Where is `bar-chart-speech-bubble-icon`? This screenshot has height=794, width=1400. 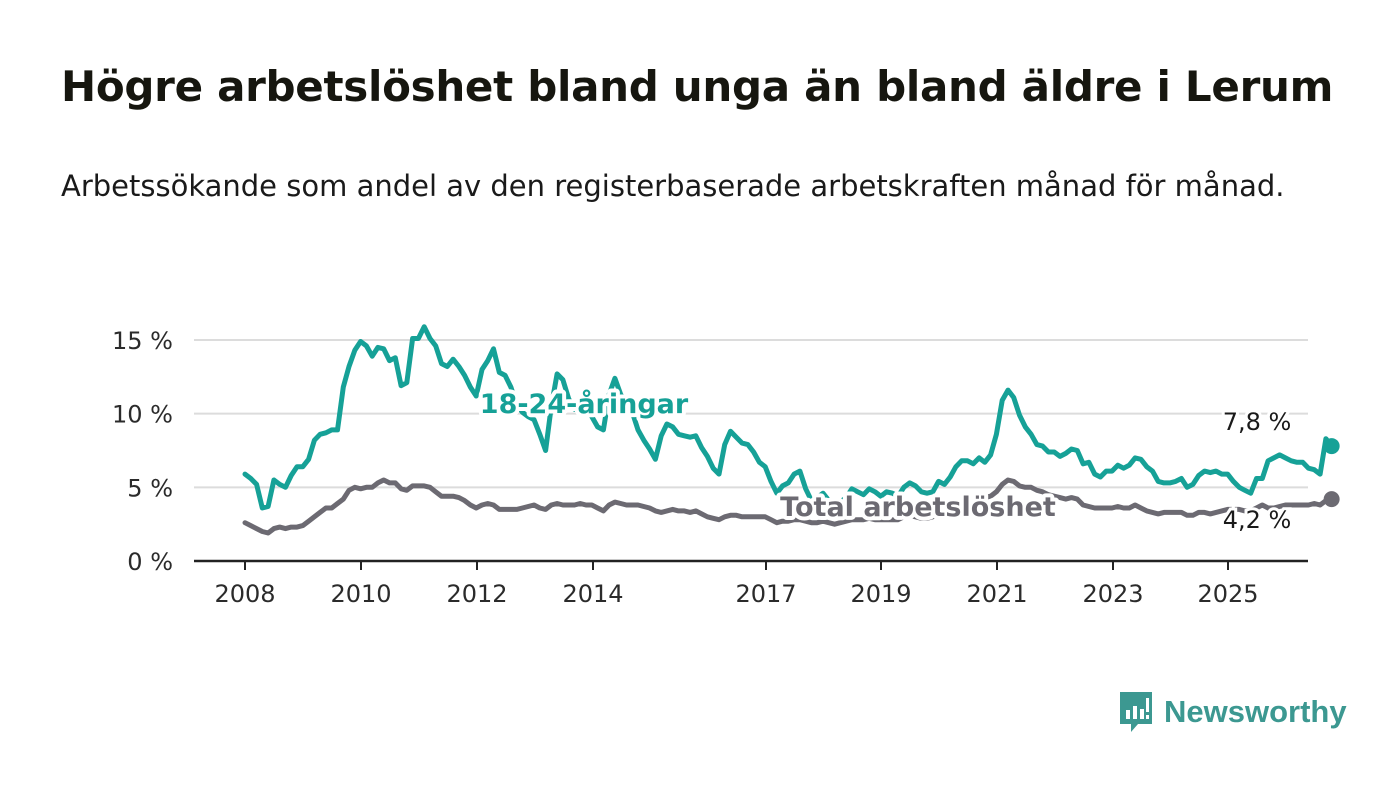
bar-chart-speech-bubble-icon is located at coordinates (1136, 712).